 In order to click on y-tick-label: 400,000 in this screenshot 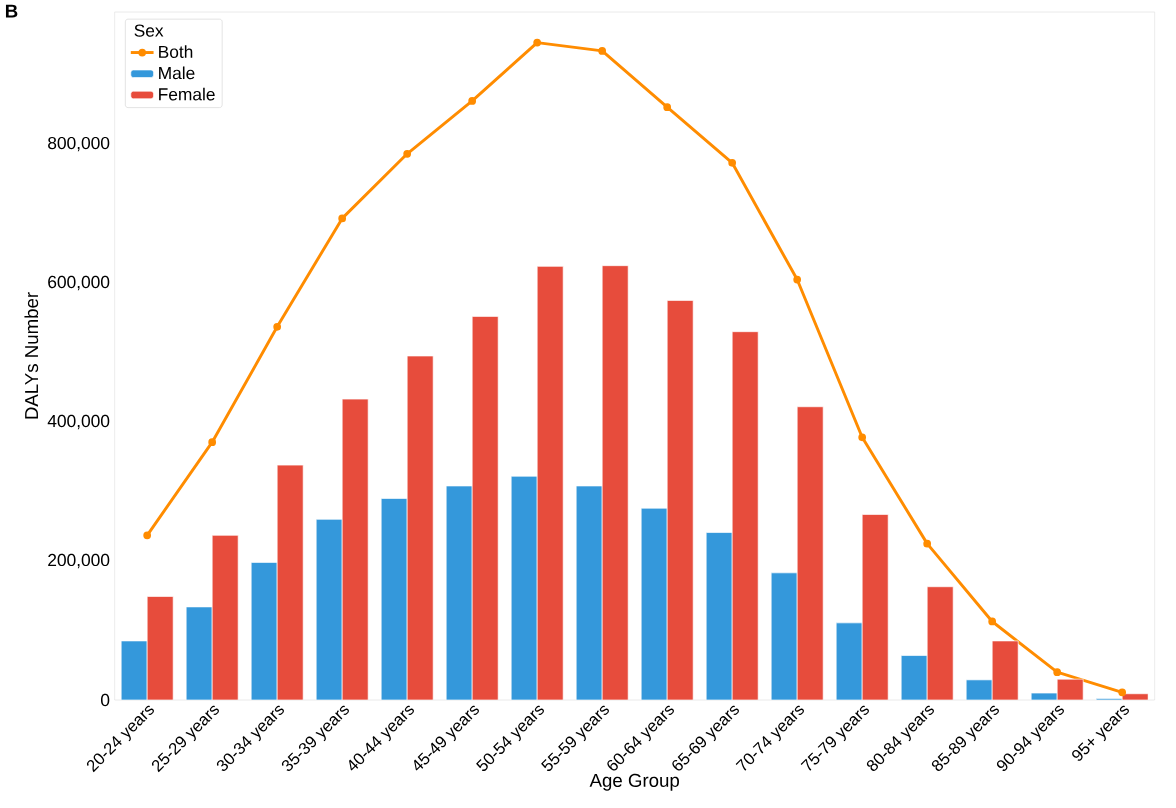, I will do `click(78, 422)`.